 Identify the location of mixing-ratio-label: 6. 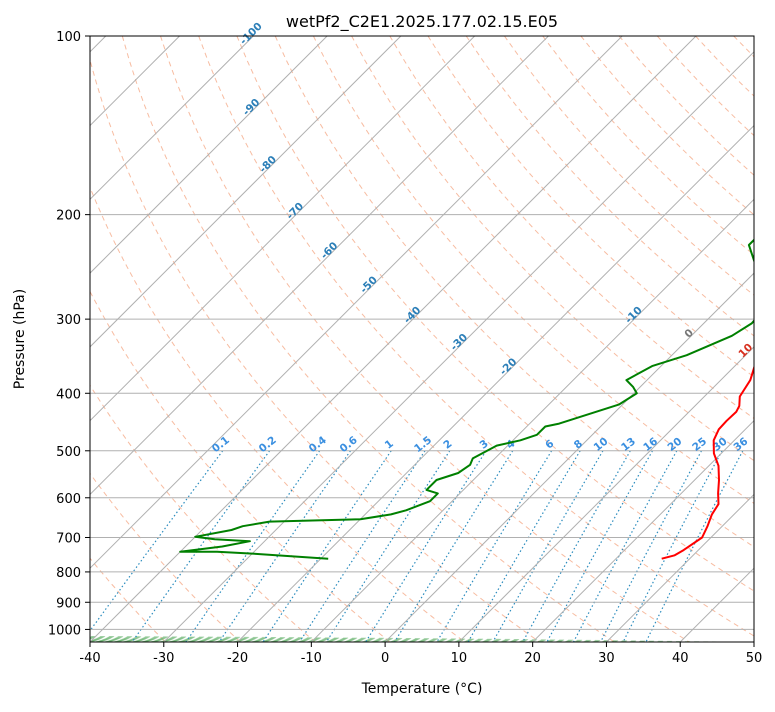
(549, 445).